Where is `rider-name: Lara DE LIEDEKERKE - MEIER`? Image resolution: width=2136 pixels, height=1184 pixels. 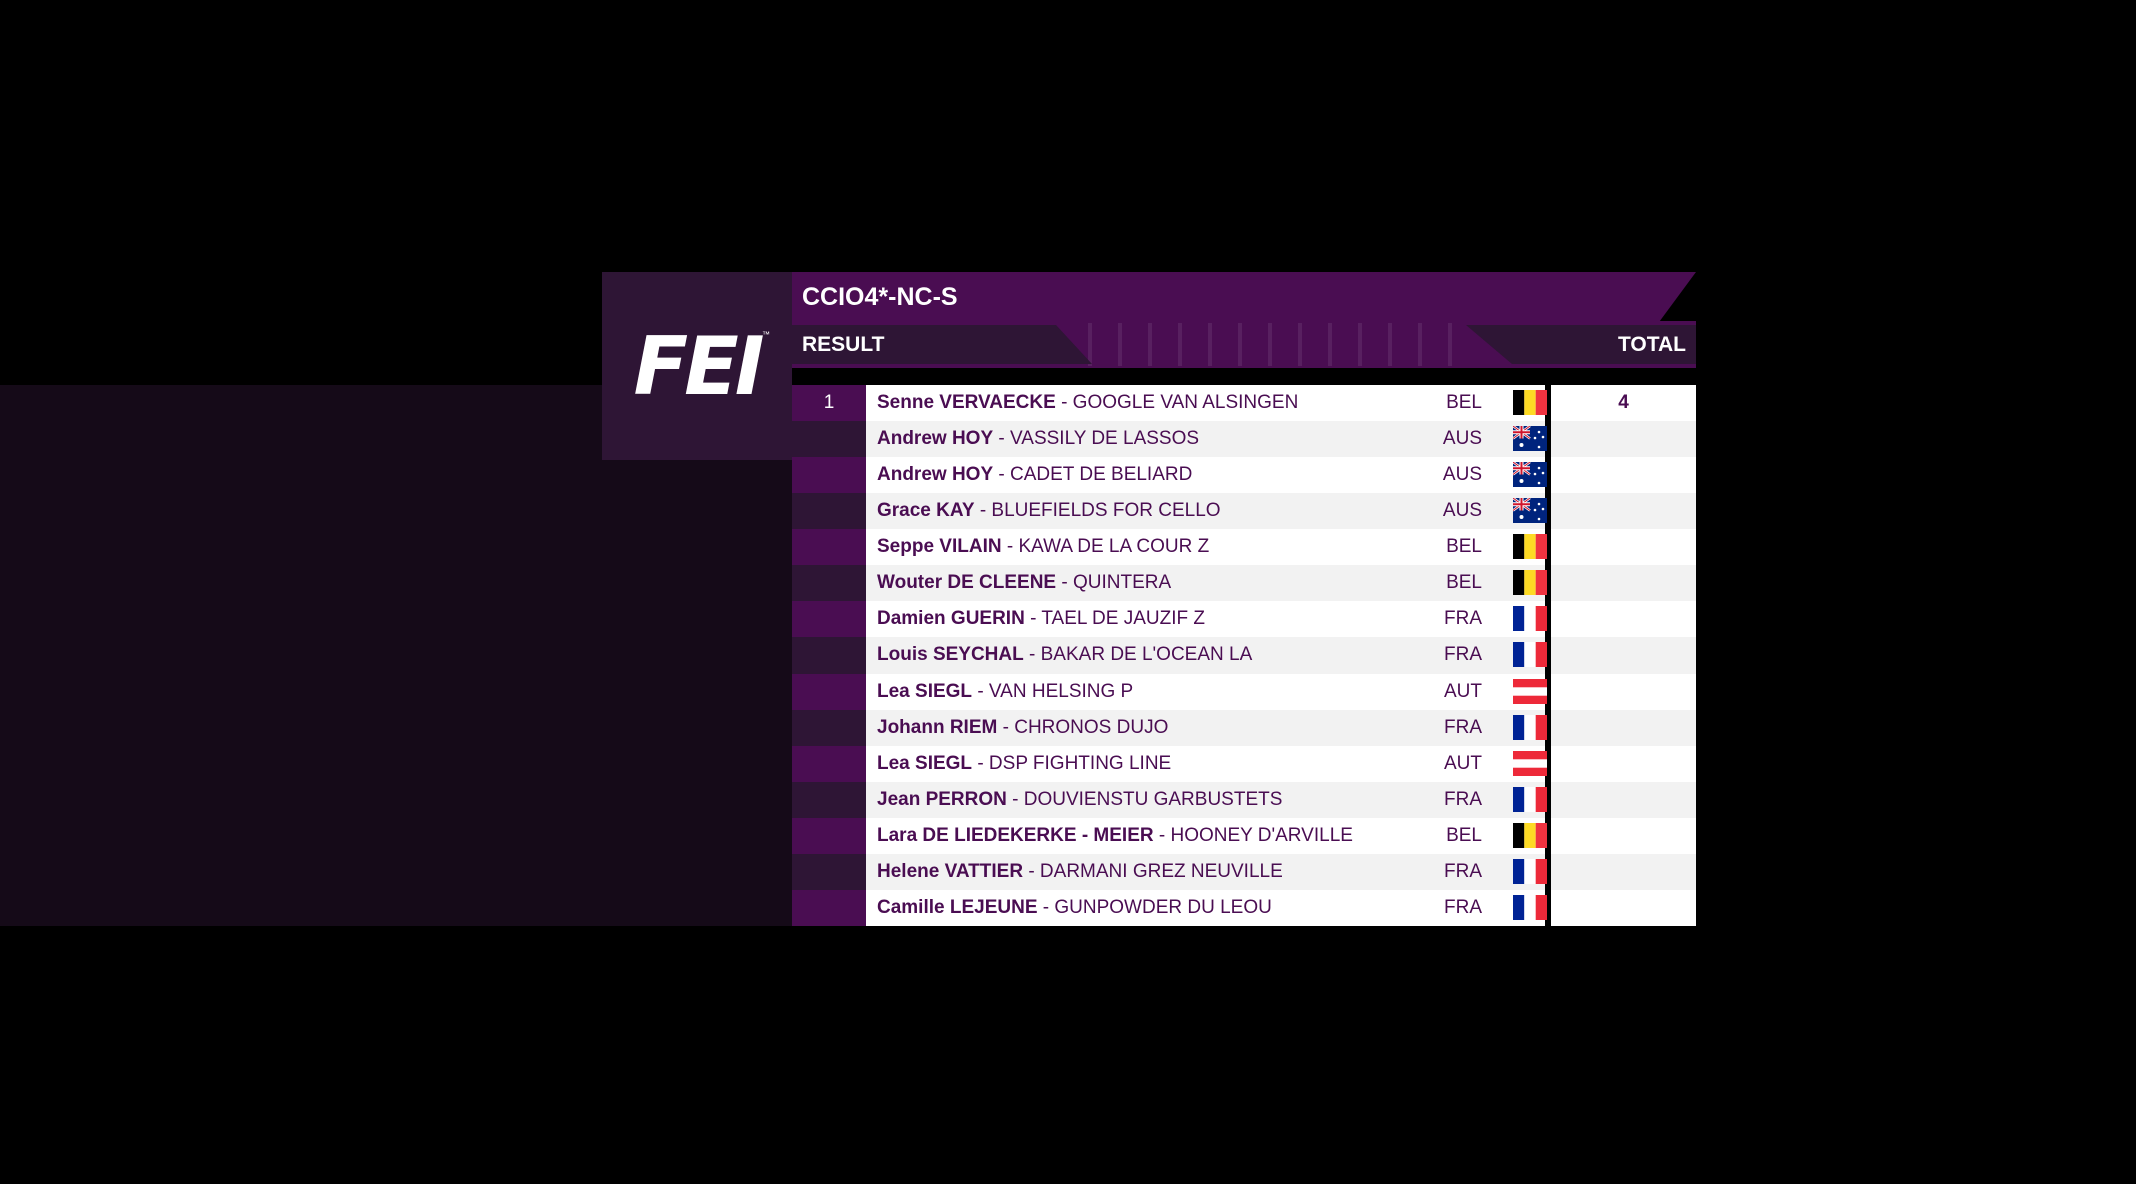
rider-name: Lara DE LIEDEKERKE - MEIER is located at coordinates (1015, 835).